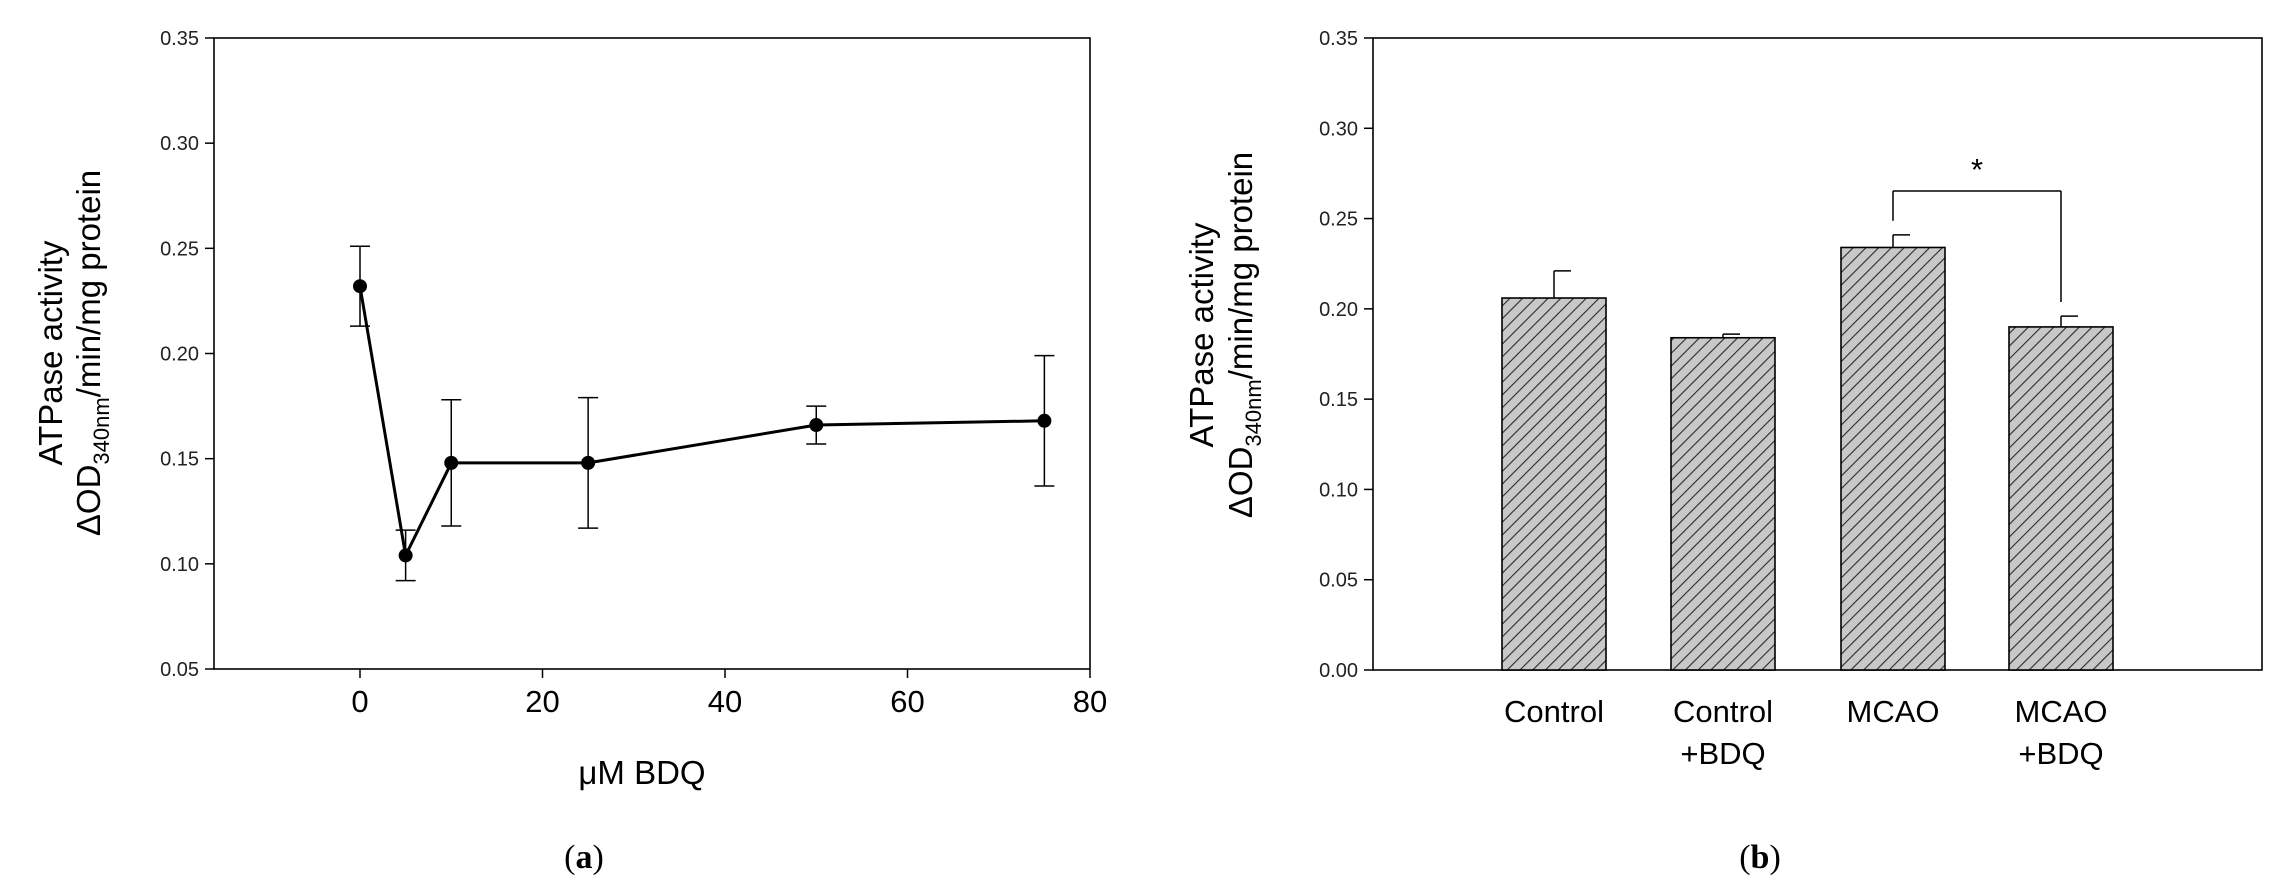  What do you see at coordinates (1338, 220) in the screenshot?
I see `chart-b-ytick-label: 0.25` at bounding box center [1338, 220].